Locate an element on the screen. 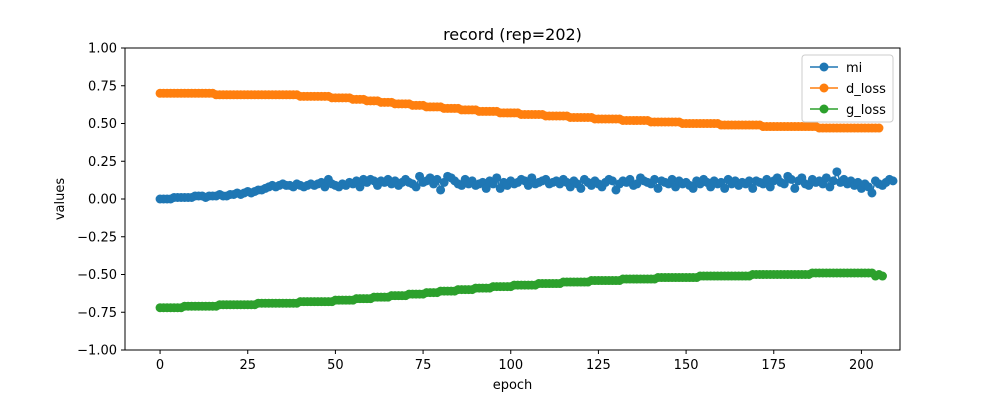 This screenshot has width=1000, height=400. x-tick-label: 150 is located at coordinates (686, 365).